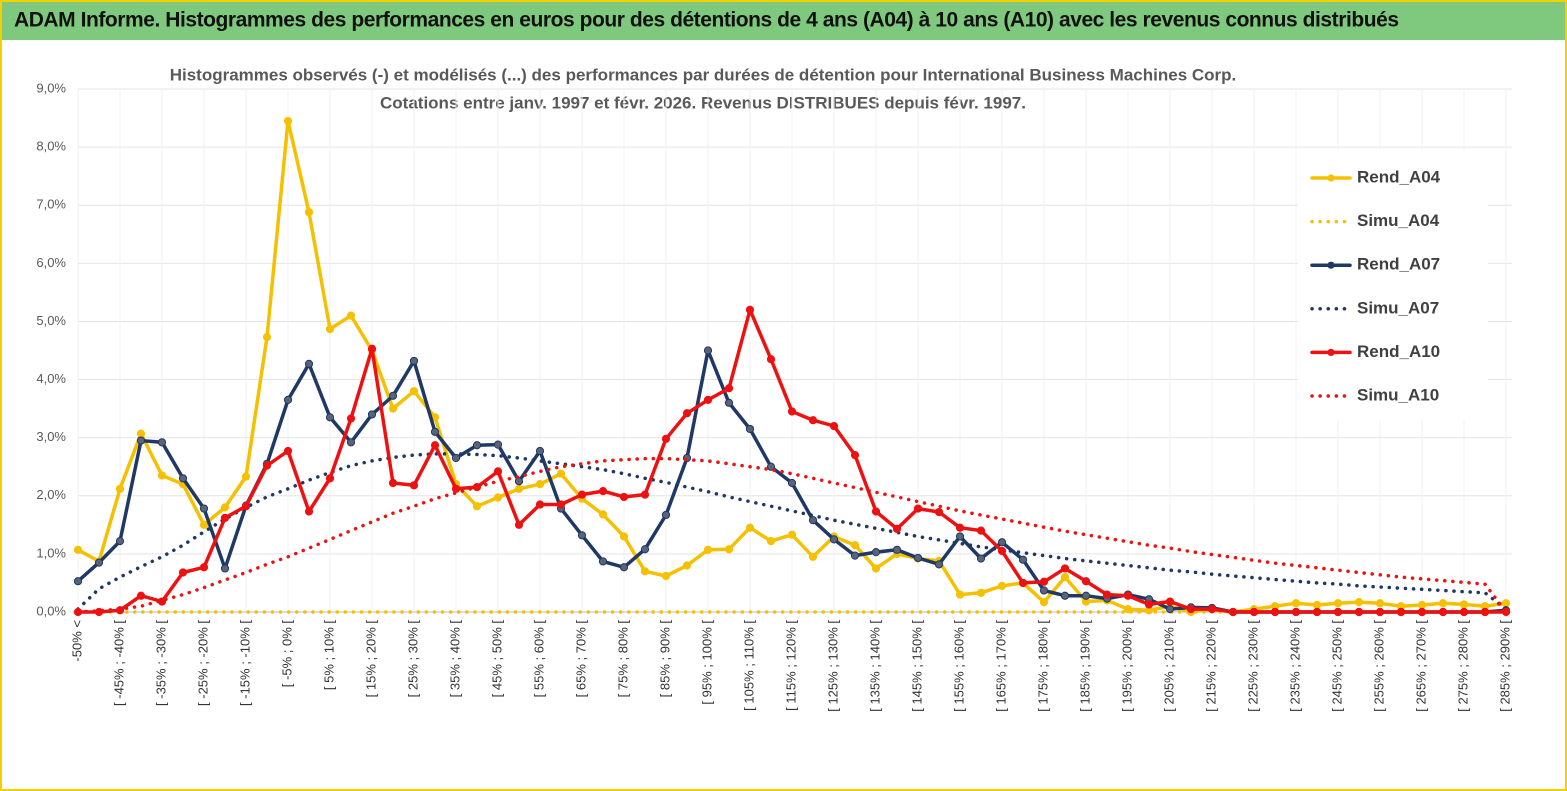 The image size is (1567, 791). What do you see at coordinates (1294, 666) in the screenshot?
I see `x-tick-label: [ 235% ; 240% [` at bounding box center [1294, 666].